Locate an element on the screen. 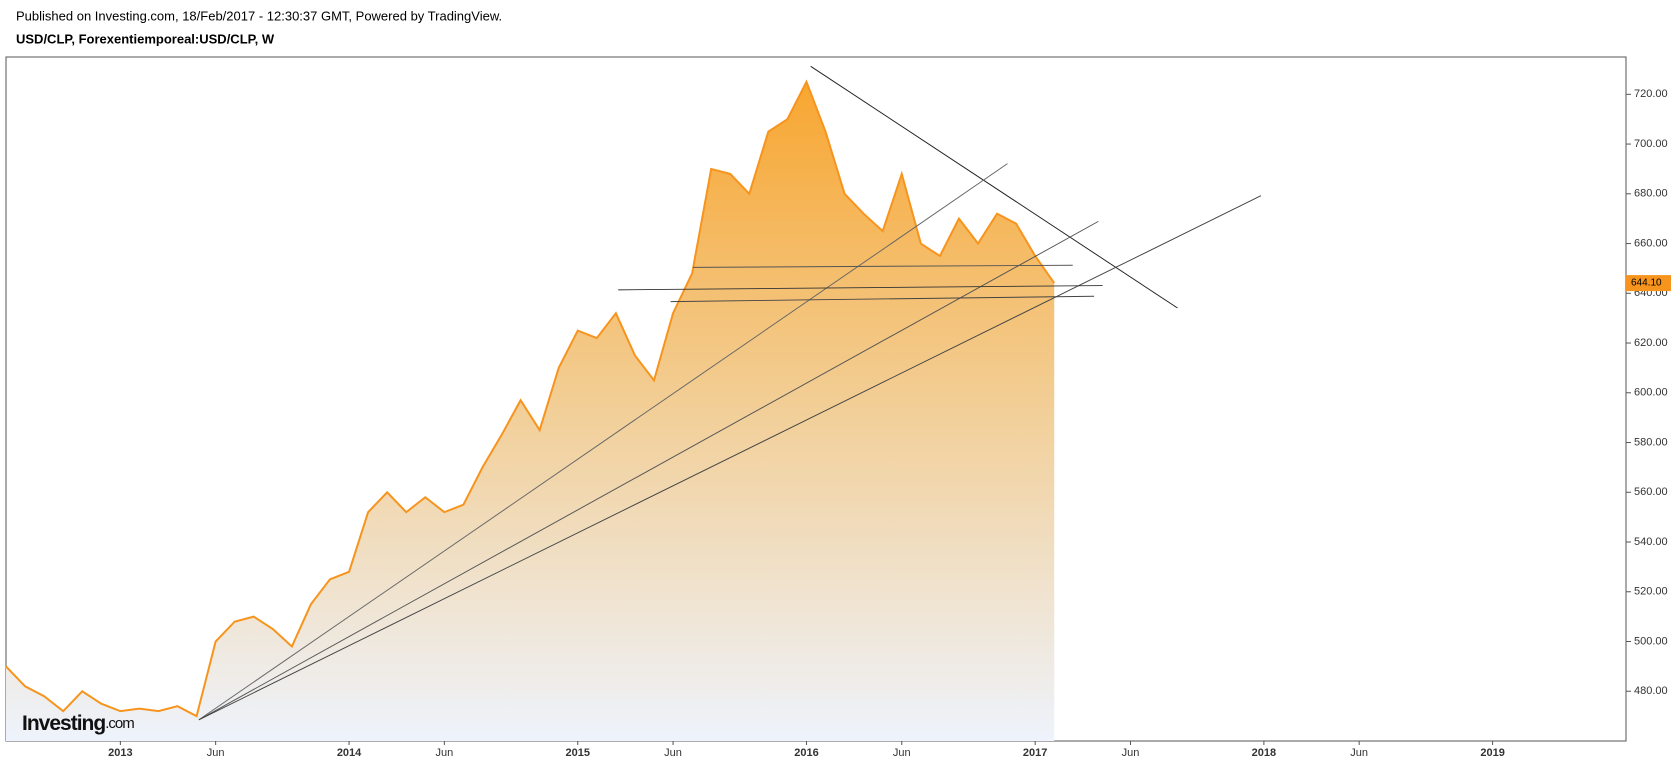 The width and height of the screenshot is (1677, 766). y-tick-label: 720.00 is located at coordinates (1651, 94).